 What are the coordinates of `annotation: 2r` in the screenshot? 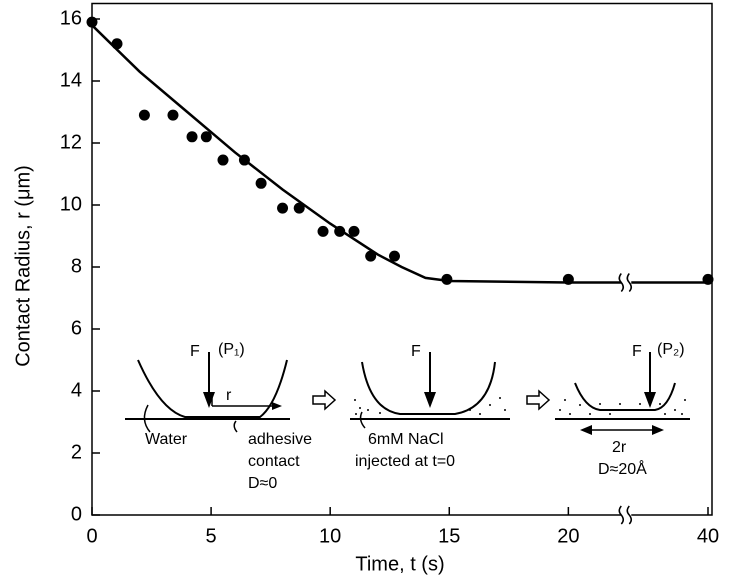 It's located at (619, 447).